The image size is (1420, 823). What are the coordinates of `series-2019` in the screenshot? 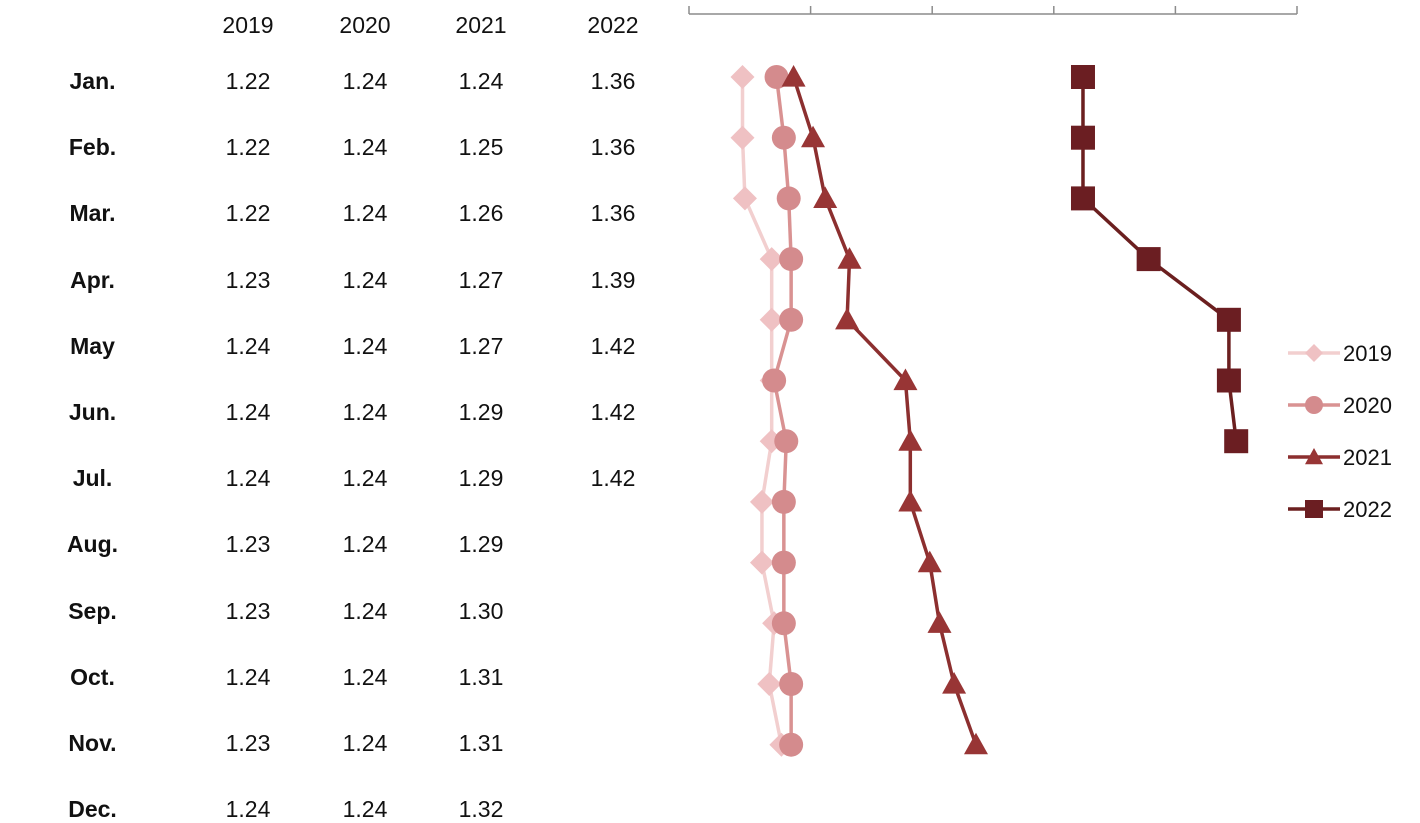 It's located at (762, 411).